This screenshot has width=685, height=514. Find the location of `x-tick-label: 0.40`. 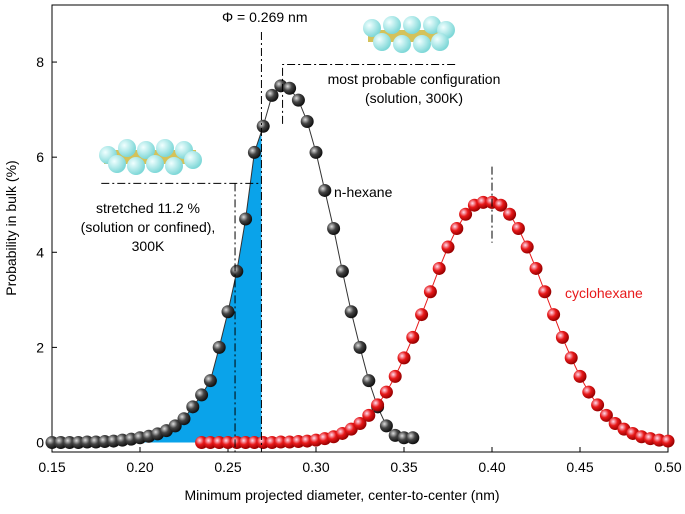

x-tick-label: 0.40 is located at coordinates (491, 467).